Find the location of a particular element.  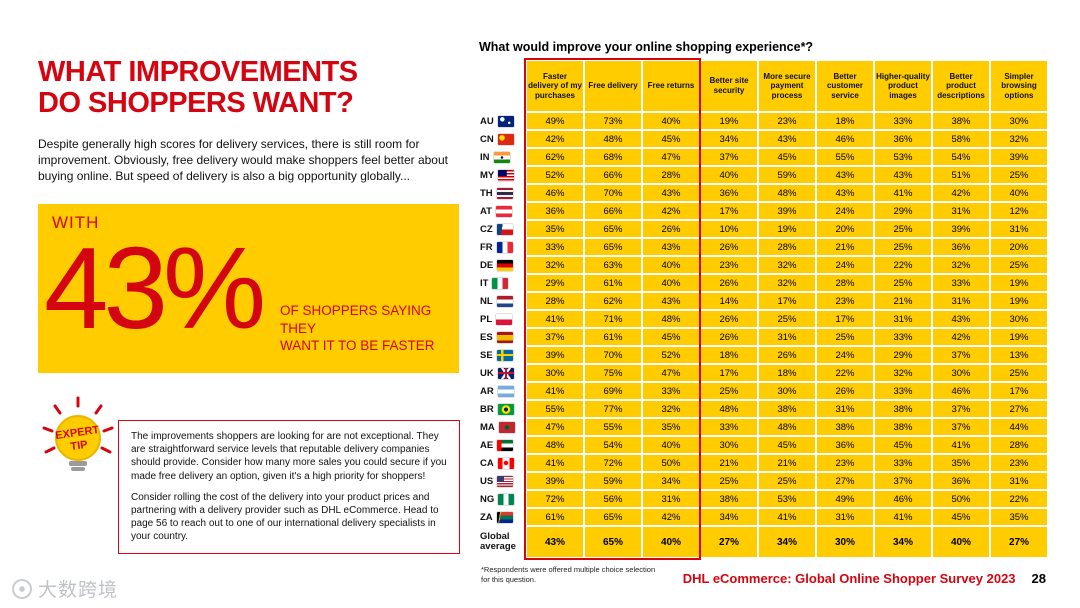

survey-value-cell: 19% is located at coordinates (1019, 283).